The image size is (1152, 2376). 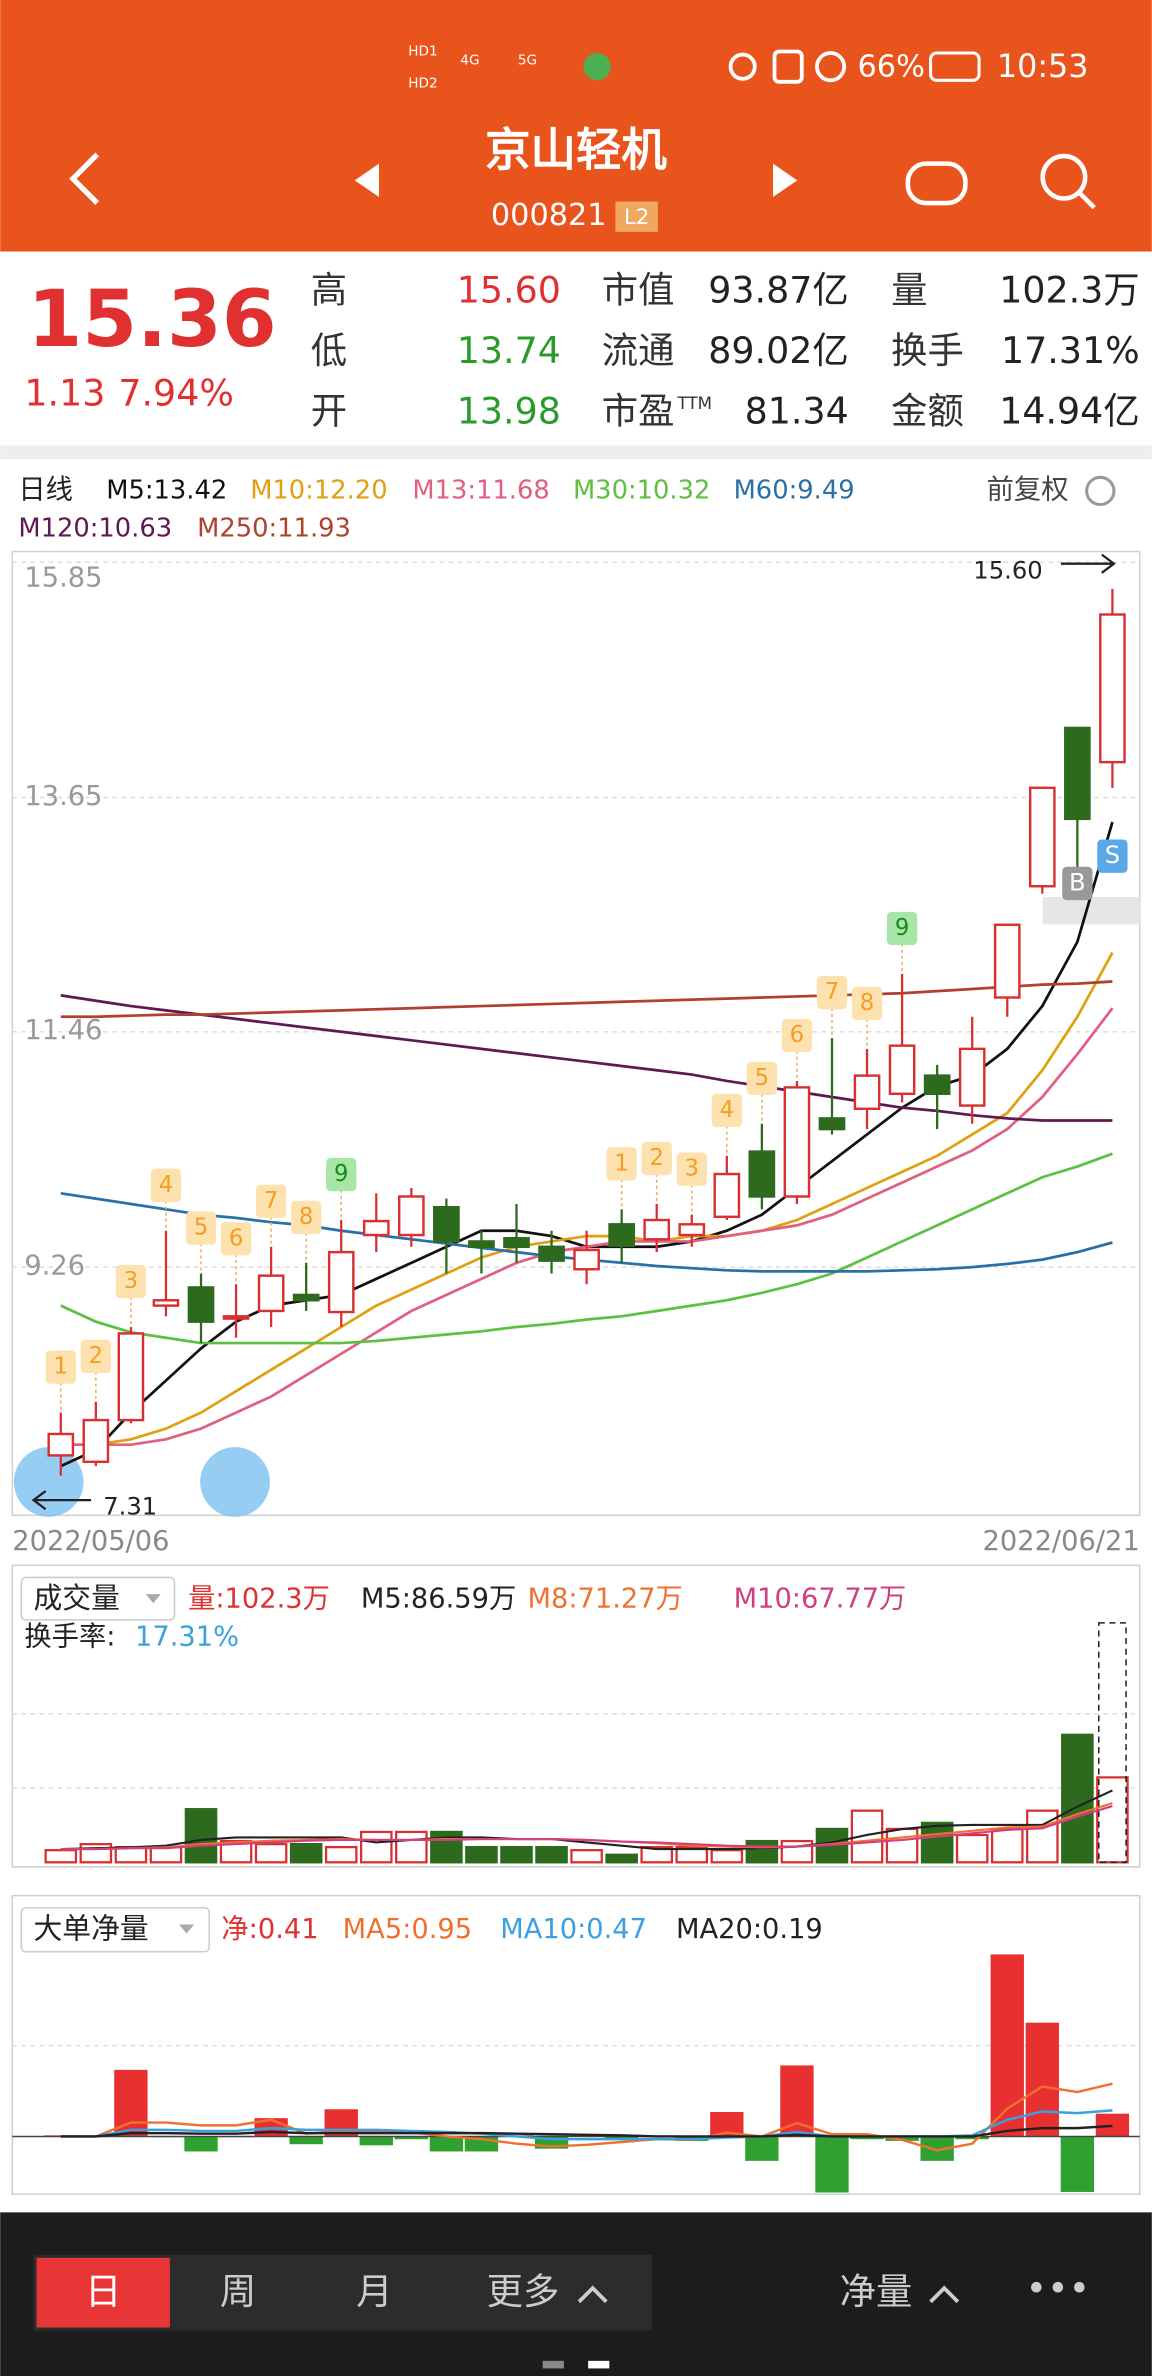 I want to click on tab-week: 周, so click(x=238, y=2291).